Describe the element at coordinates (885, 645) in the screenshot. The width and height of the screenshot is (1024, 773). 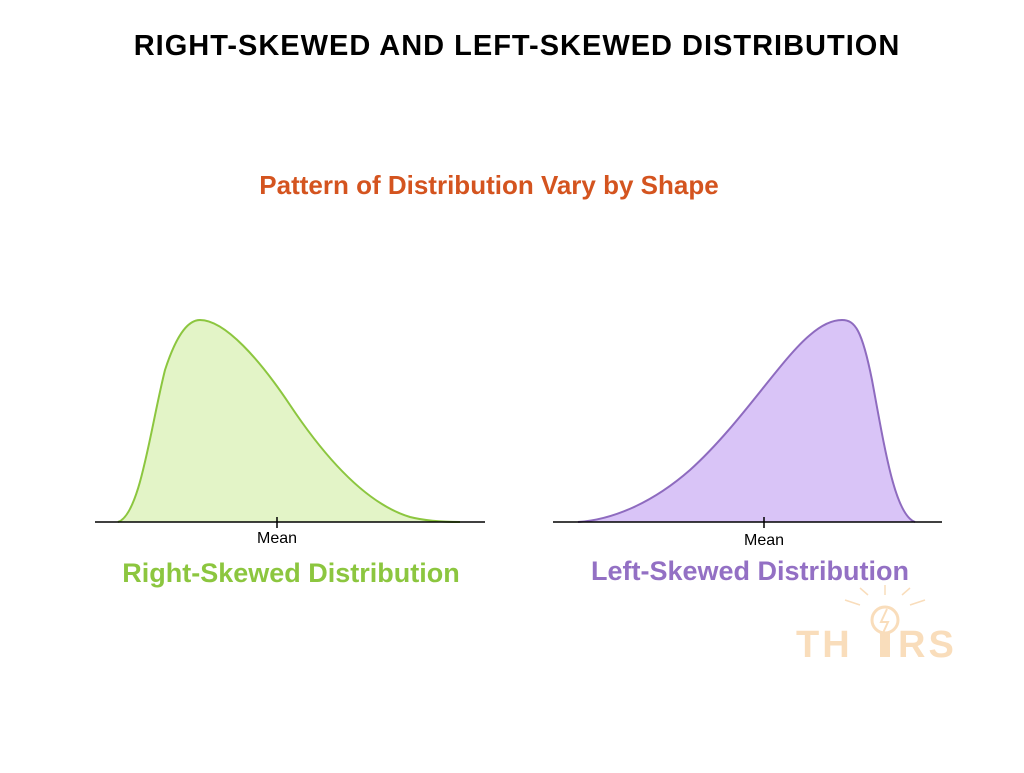
I see `logo-bulb-base` at that location.